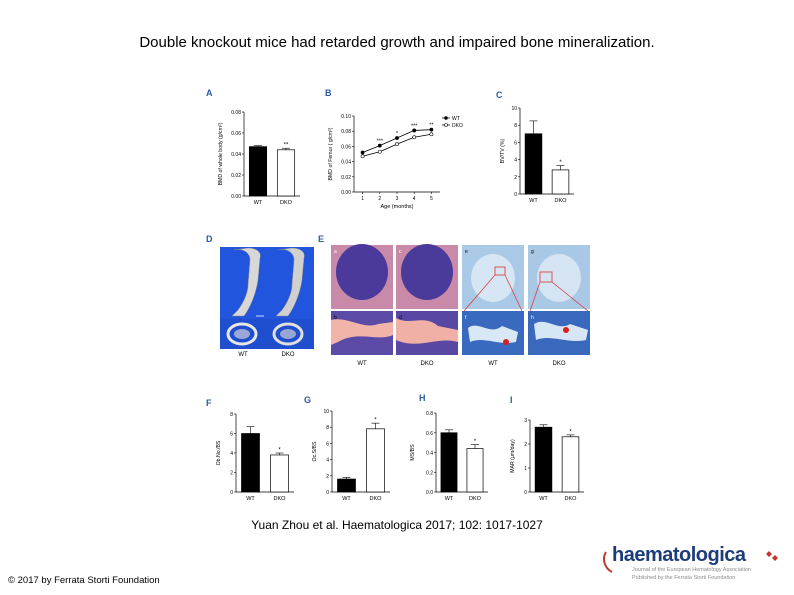  I want to click on histology-sublabel-c: c, so click(400, 252).